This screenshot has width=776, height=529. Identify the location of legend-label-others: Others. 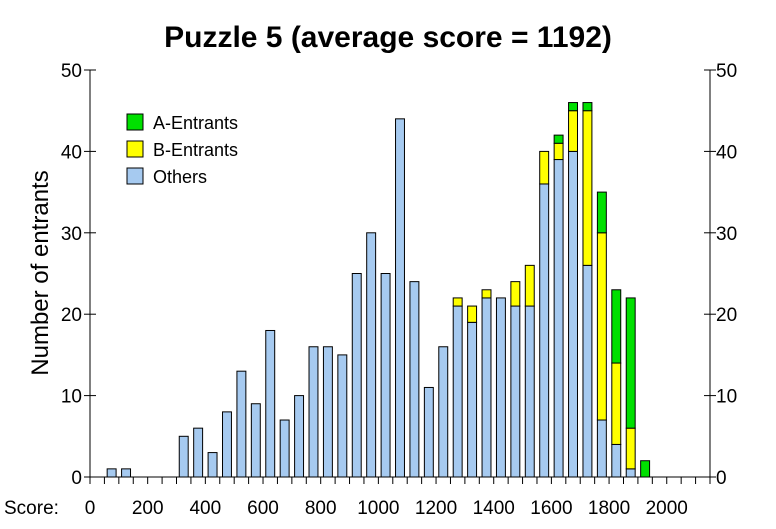
(180, 177).